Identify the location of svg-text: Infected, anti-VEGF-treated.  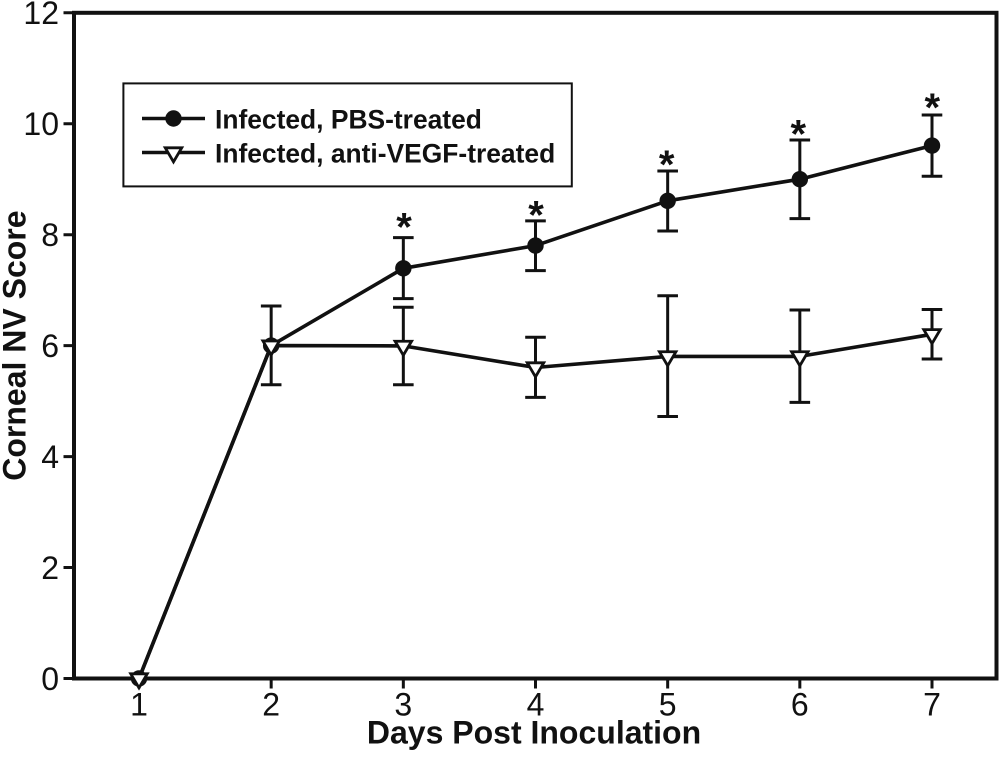
(385, 154).